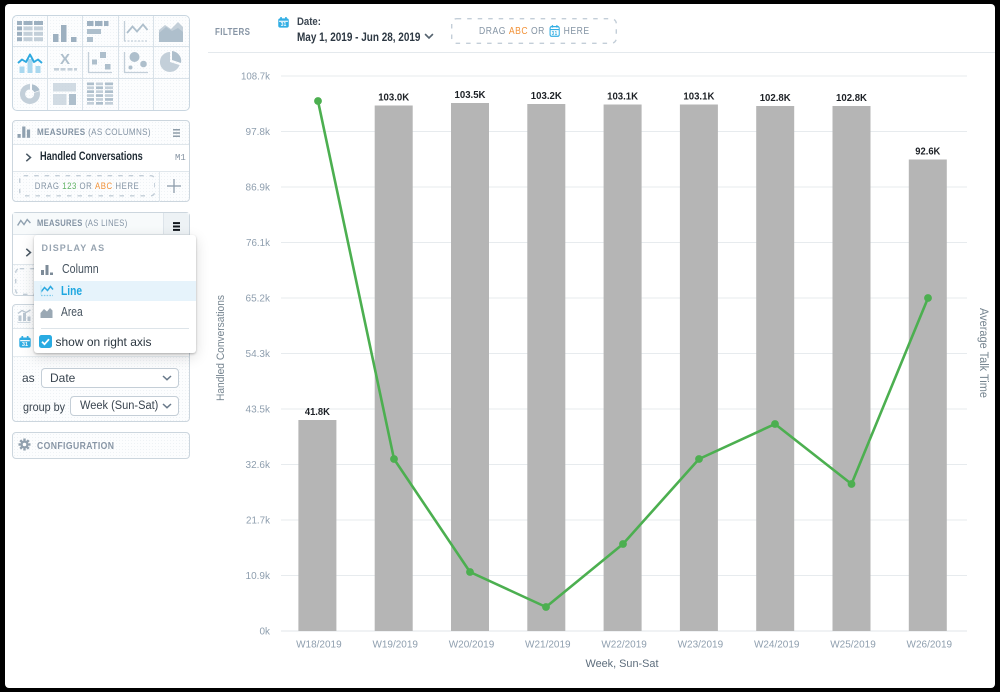 This screenshot has height=692, width=1000. I want to click on svg-text: 54.3k, so click(258, 354).